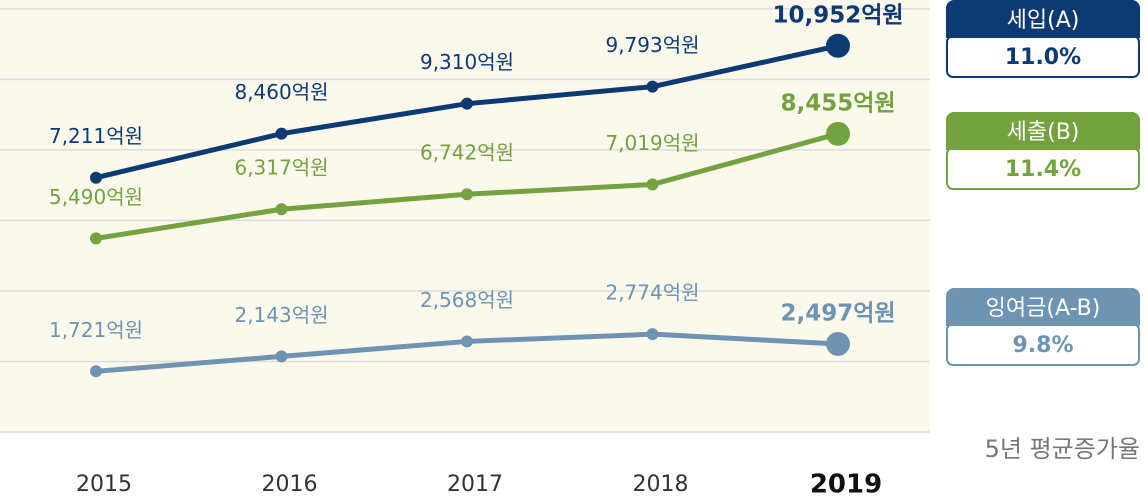 The width and height of the screenshot is (1148, 498). Describe the element at coordinates (1043, 169) in the screenshot. I see `legend-growth: 11.4%` at that location.